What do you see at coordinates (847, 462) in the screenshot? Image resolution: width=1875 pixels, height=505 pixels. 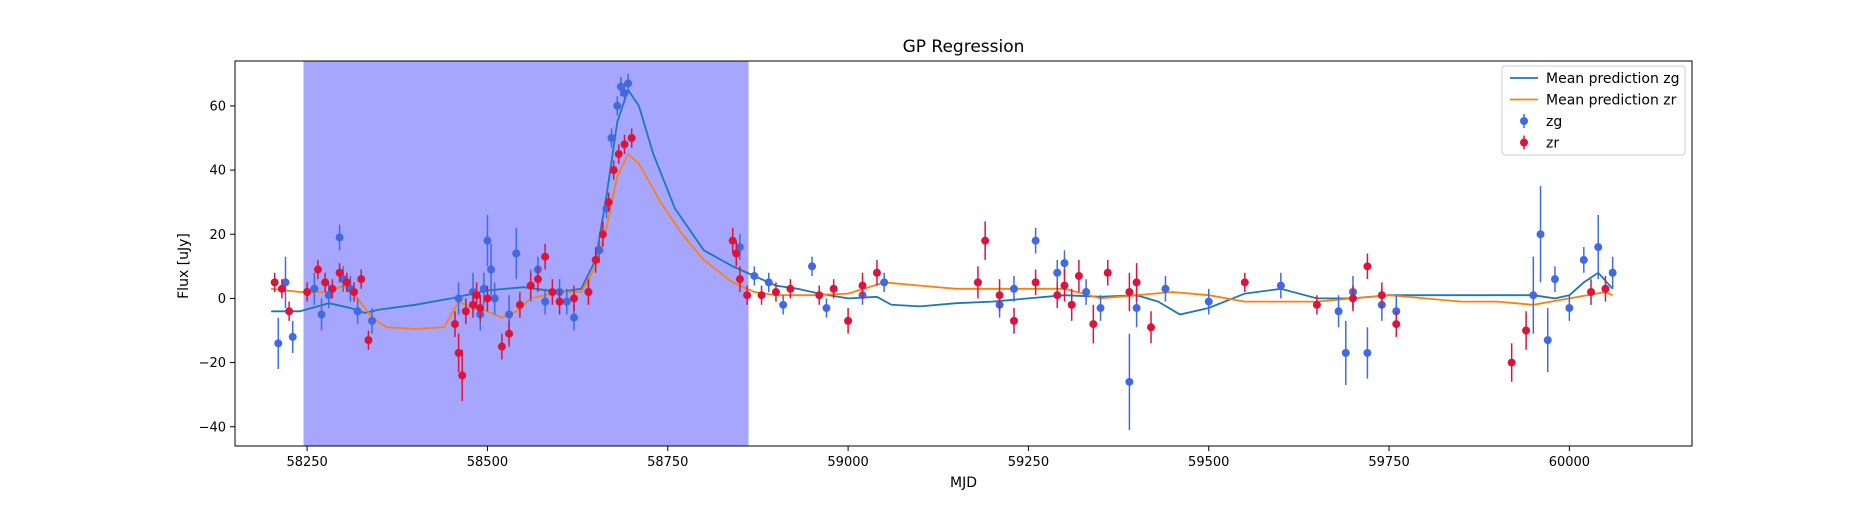 I see `x-tick-label: 59000` at bounding box center [847, 462].